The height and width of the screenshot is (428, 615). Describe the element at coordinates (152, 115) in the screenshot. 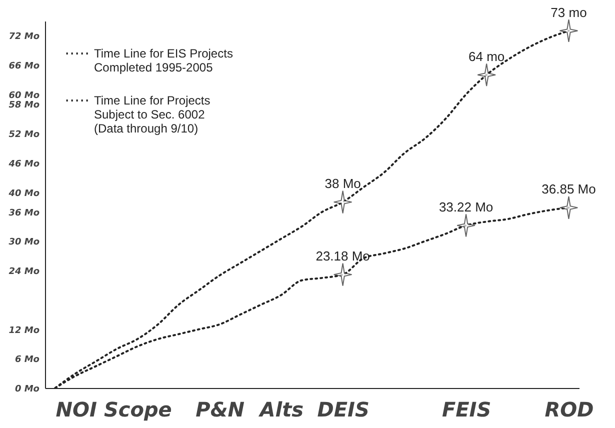

I see `legend-label: Time Line for Projects Subject to Sec. 6002 (Data through 9/10)` at that location.